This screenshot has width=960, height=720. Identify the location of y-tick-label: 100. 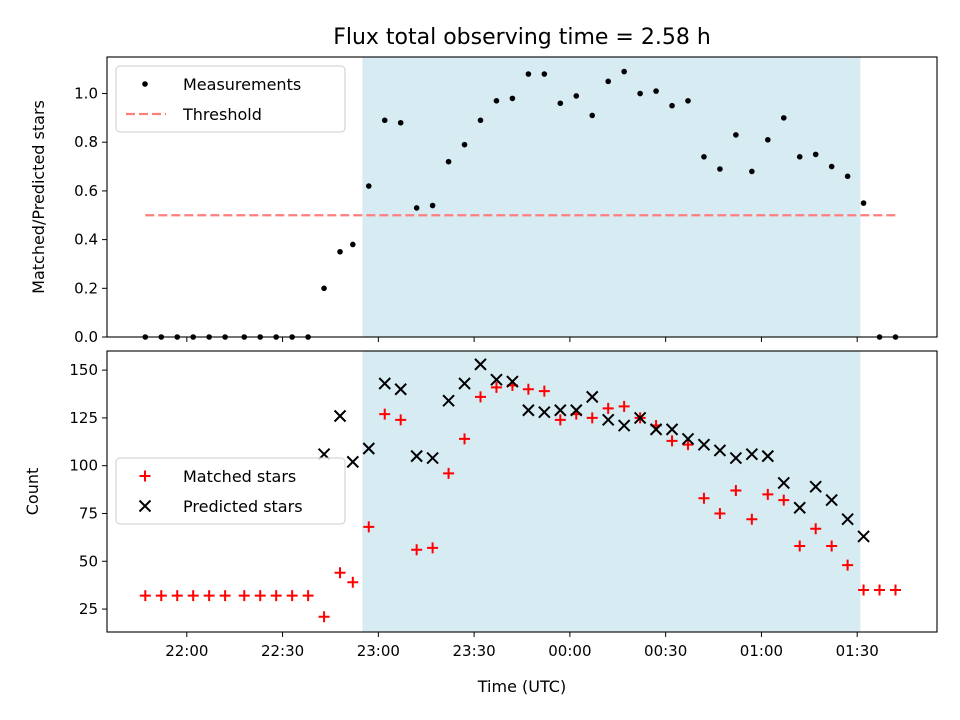
(83, 466).